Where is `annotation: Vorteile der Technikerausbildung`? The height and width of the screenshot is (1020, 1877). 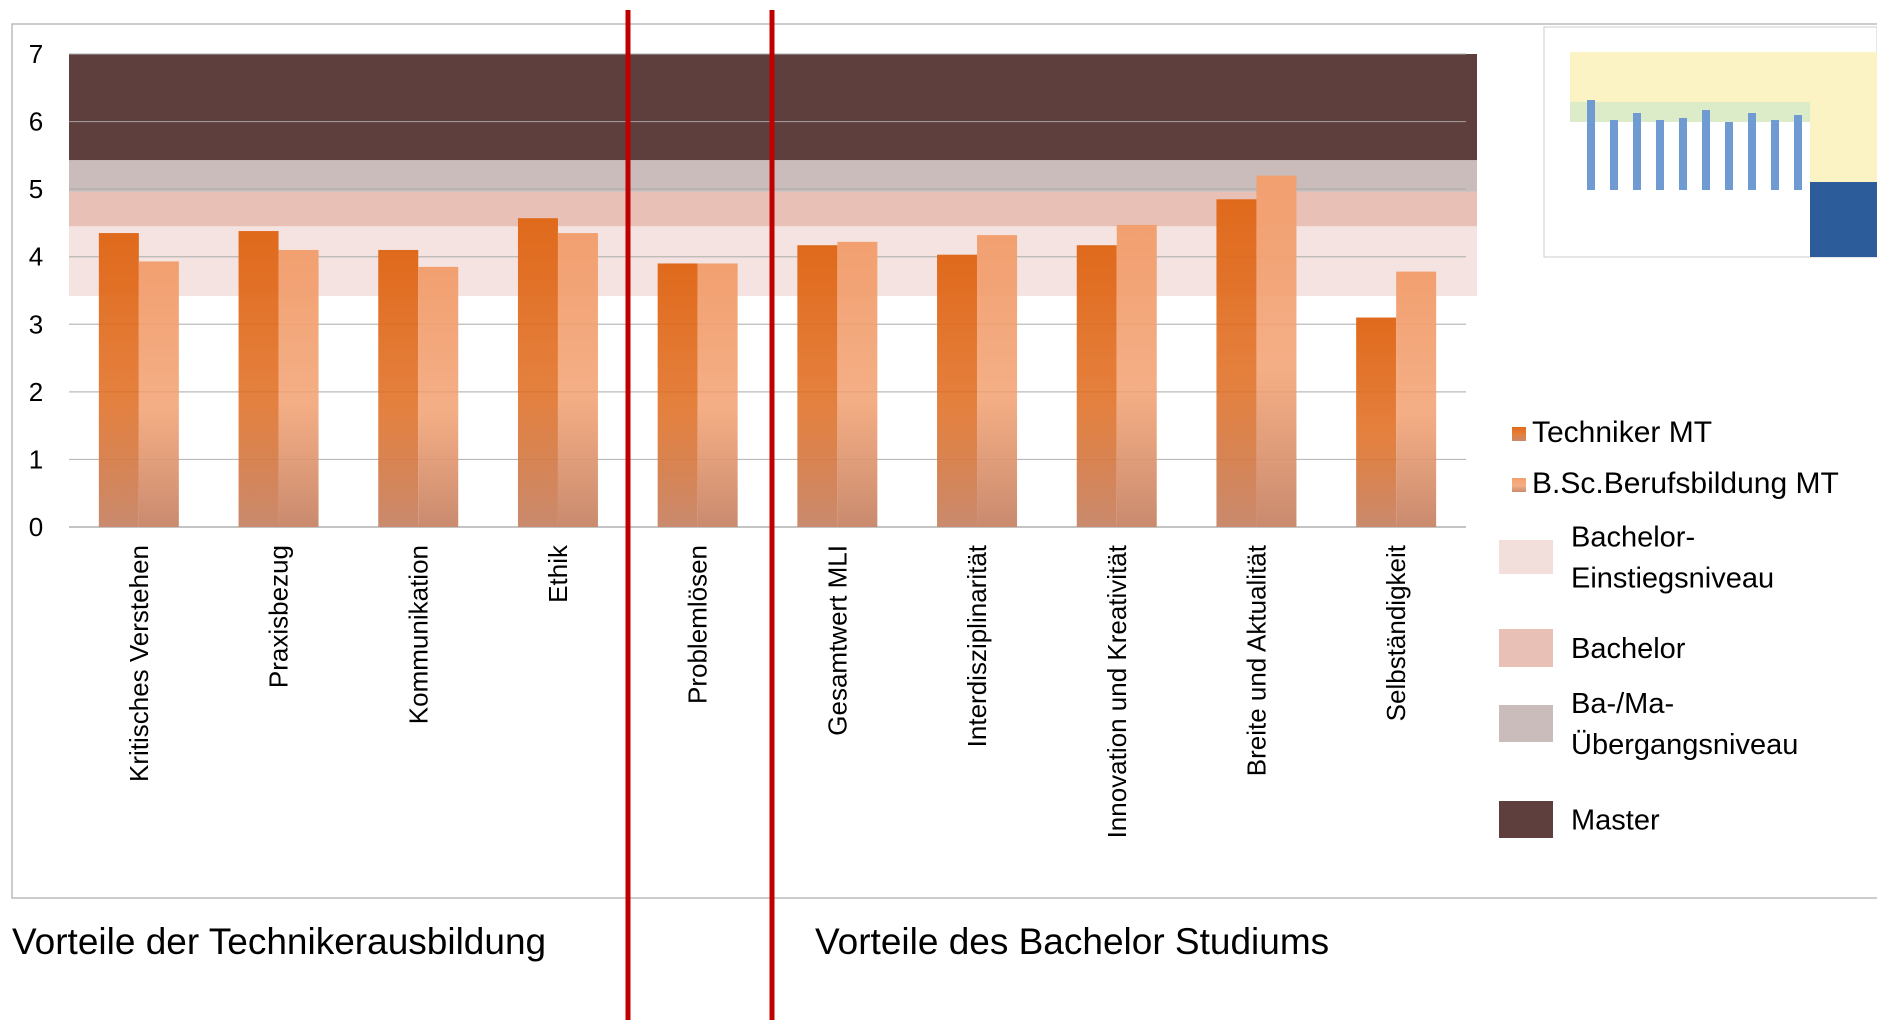 annotation: Vorteile der Technikerausbildung is located at coordinates (279, 941).